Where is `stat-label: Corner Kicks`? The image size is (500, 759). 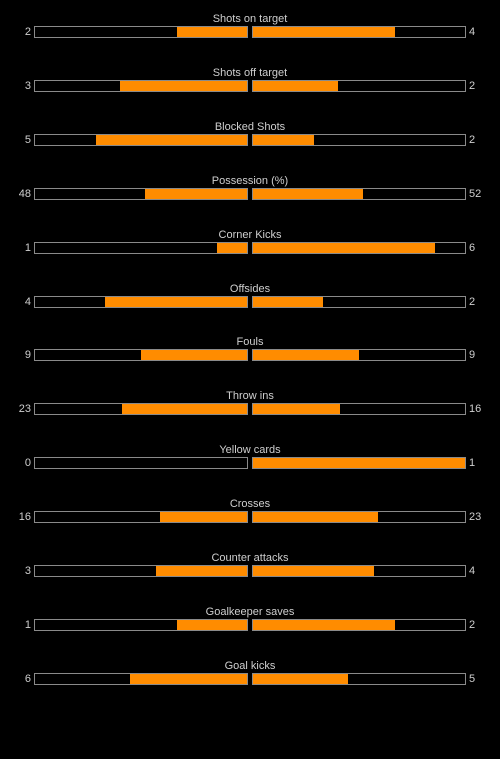
stat-label: Corner Kicks is located at coordinates (250, 235).